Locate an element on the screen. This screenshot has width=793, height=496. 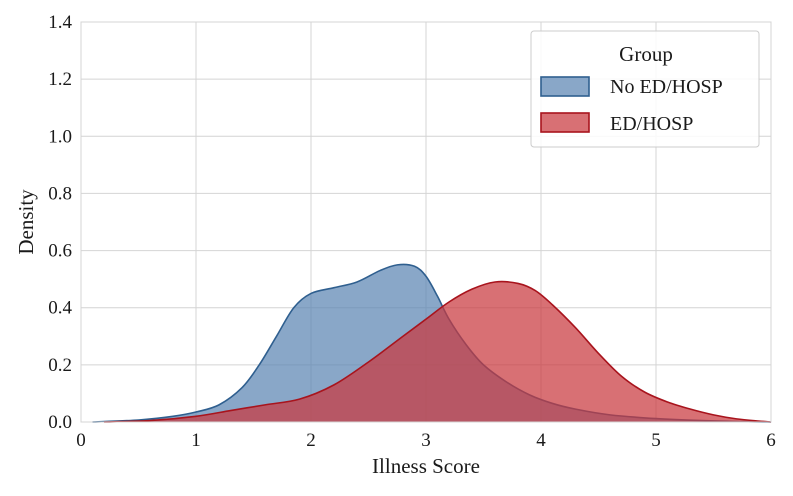
x-tick-label: 4 is located at coordinates (541, 440).